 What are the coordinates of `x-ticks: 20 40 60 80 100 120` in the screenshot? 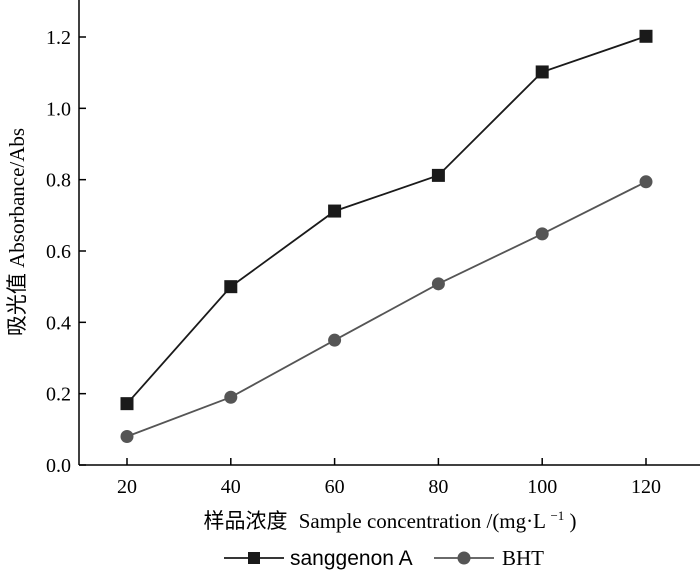 It's located at (389, 478).